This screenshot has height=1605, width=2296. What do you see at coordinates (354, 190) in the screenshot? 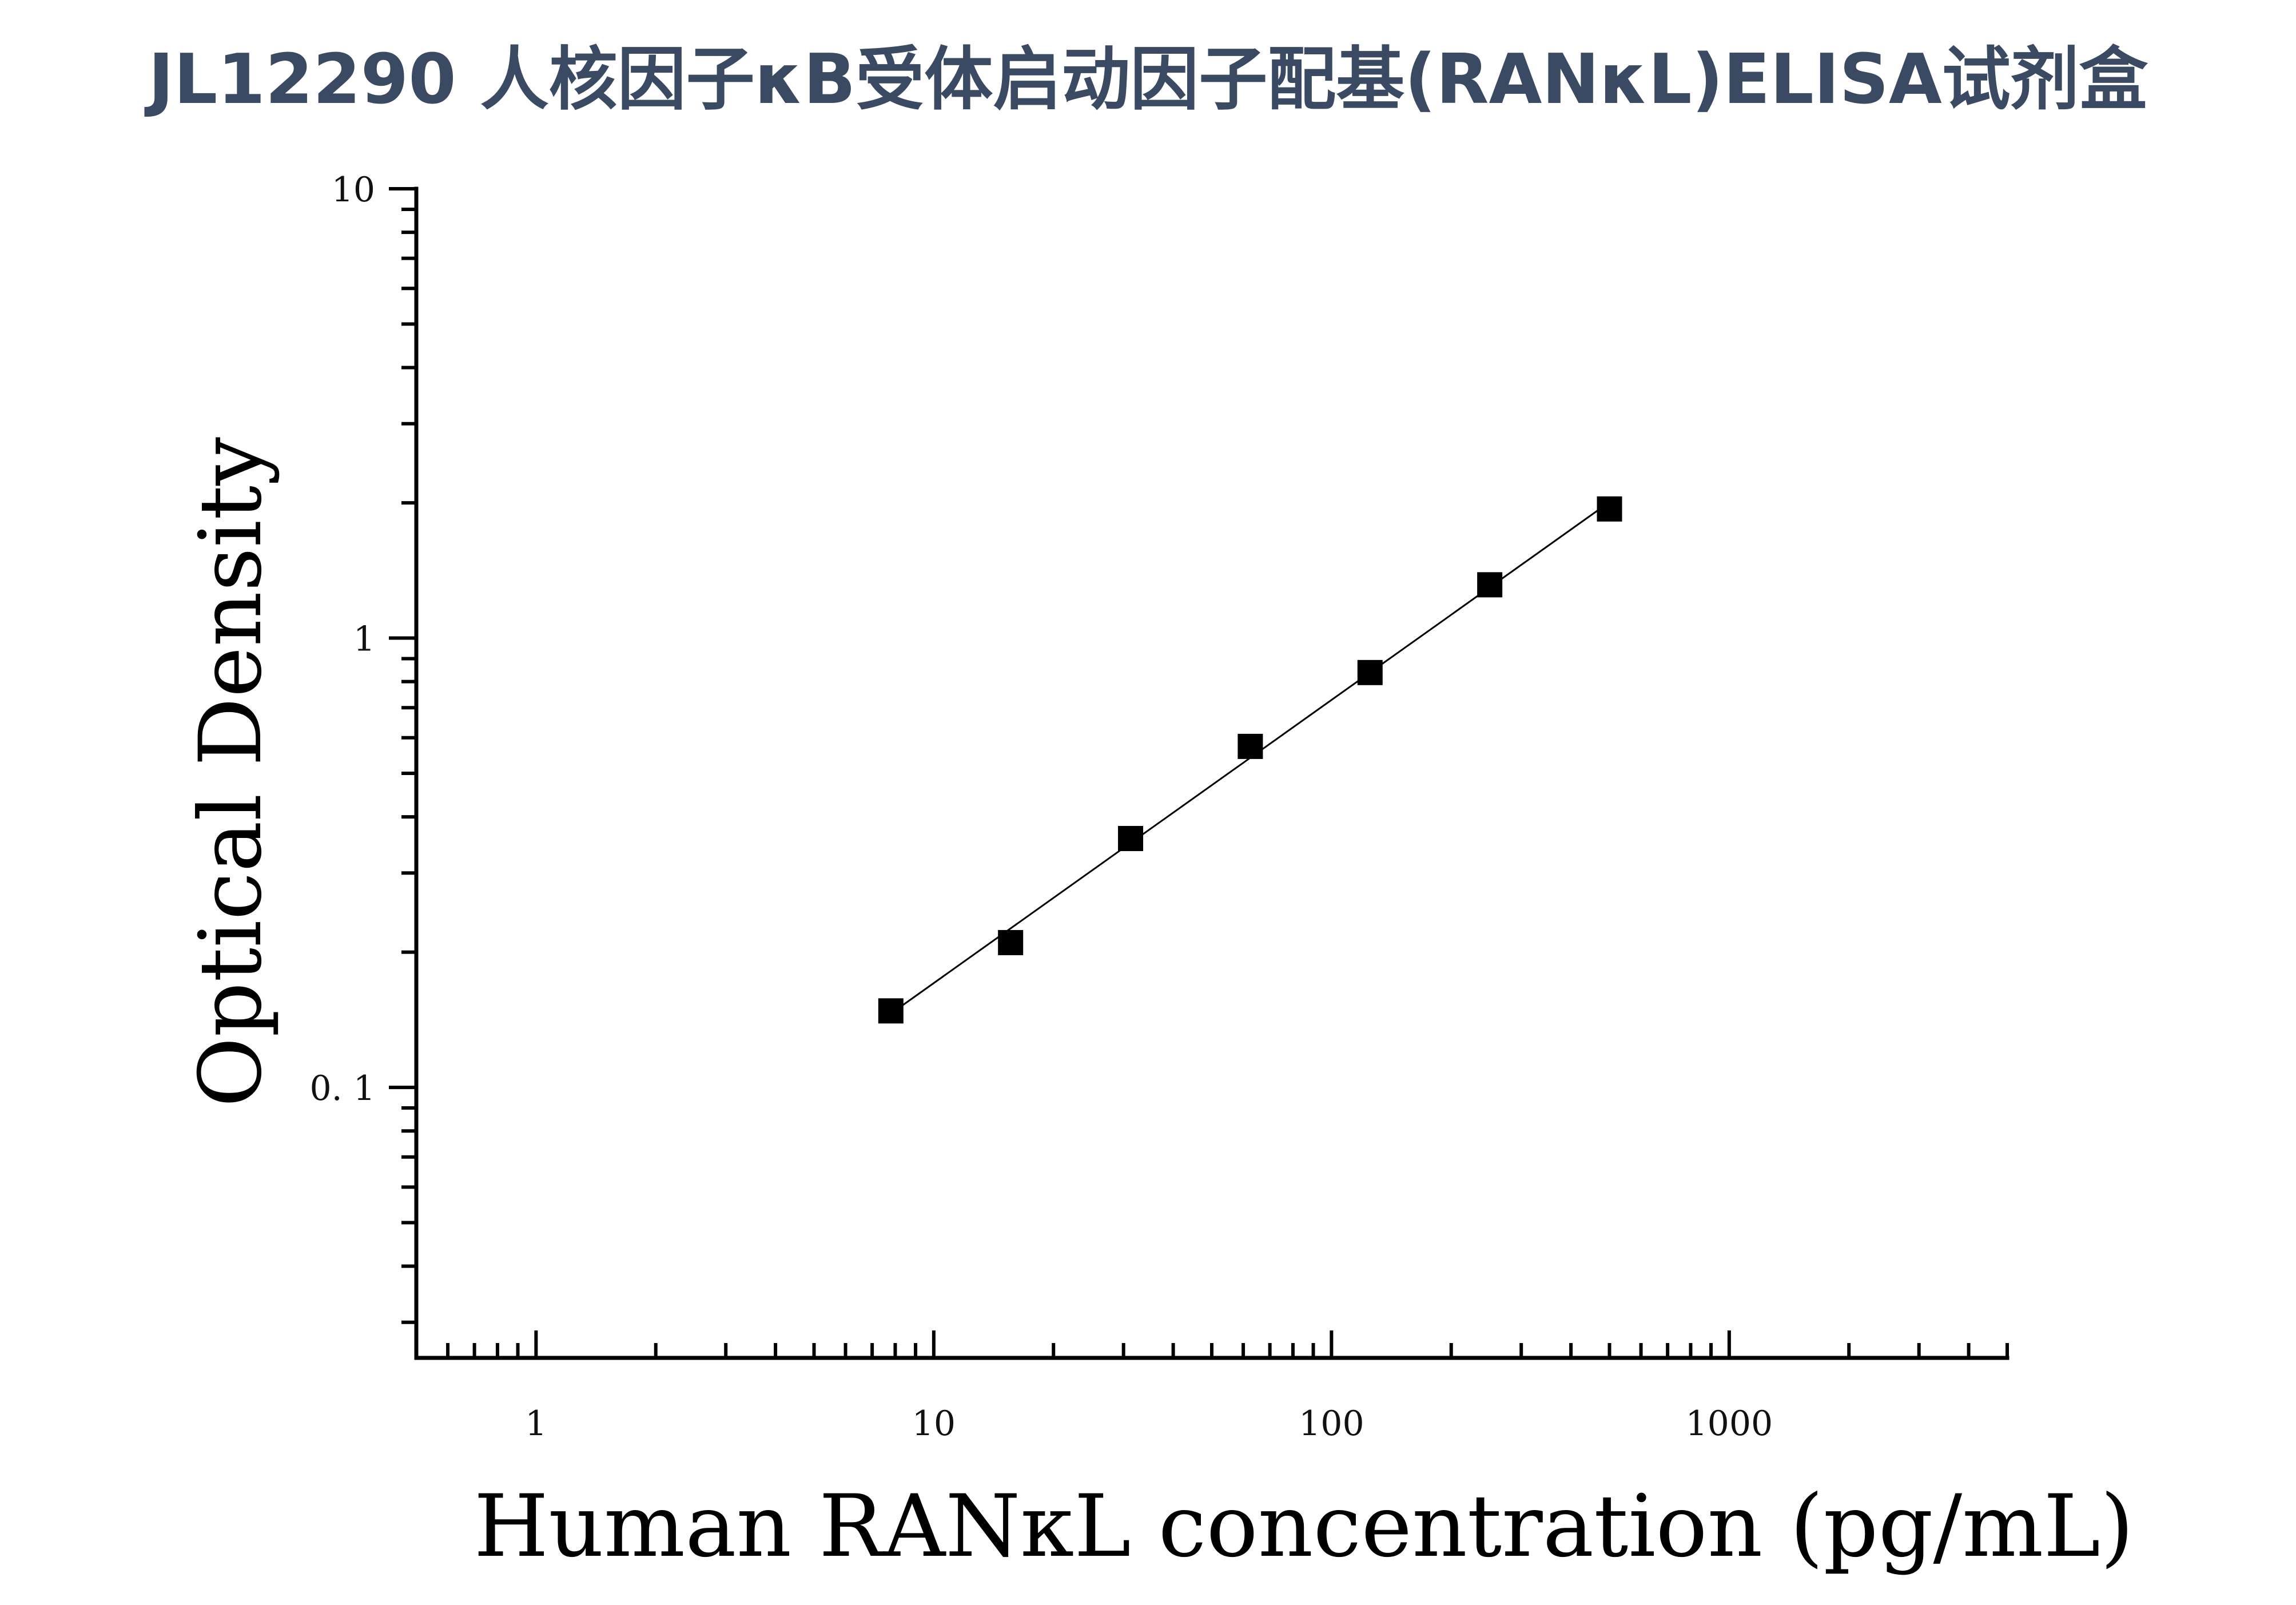
I see `y-tick-label: 10` at bounding box center [354, 190].